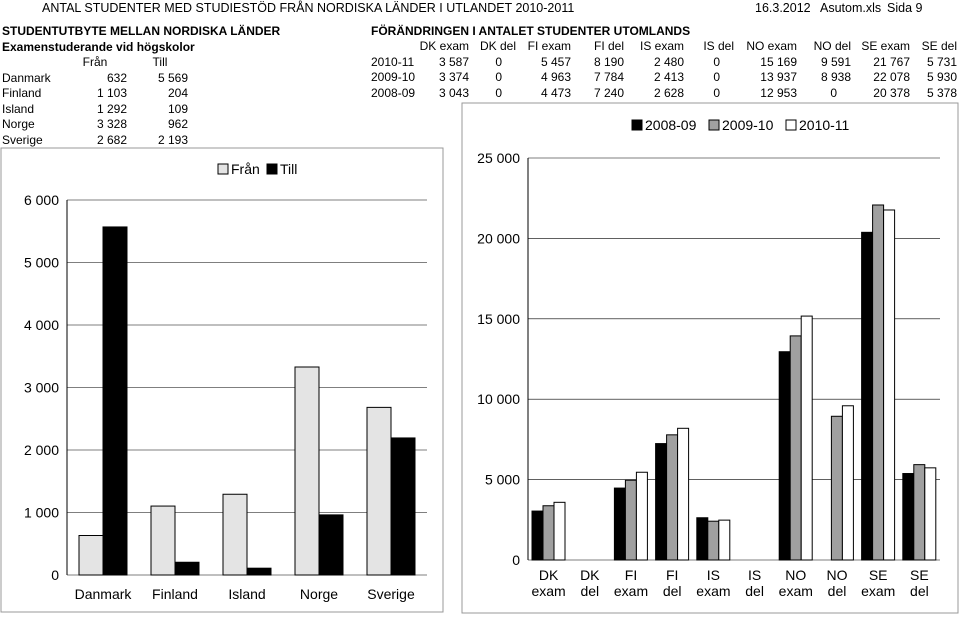  What do you see at coordinates (111, 108) in the screenshot?
I see `cell: 1 292` at bounding box center [111, 108].